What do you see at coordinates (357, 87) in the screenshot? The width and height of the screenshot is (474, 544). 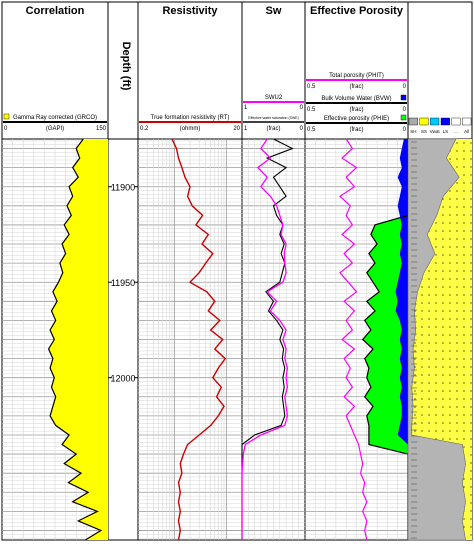 I see `phit-unit: (frac)` at bounding box center [357, 87].